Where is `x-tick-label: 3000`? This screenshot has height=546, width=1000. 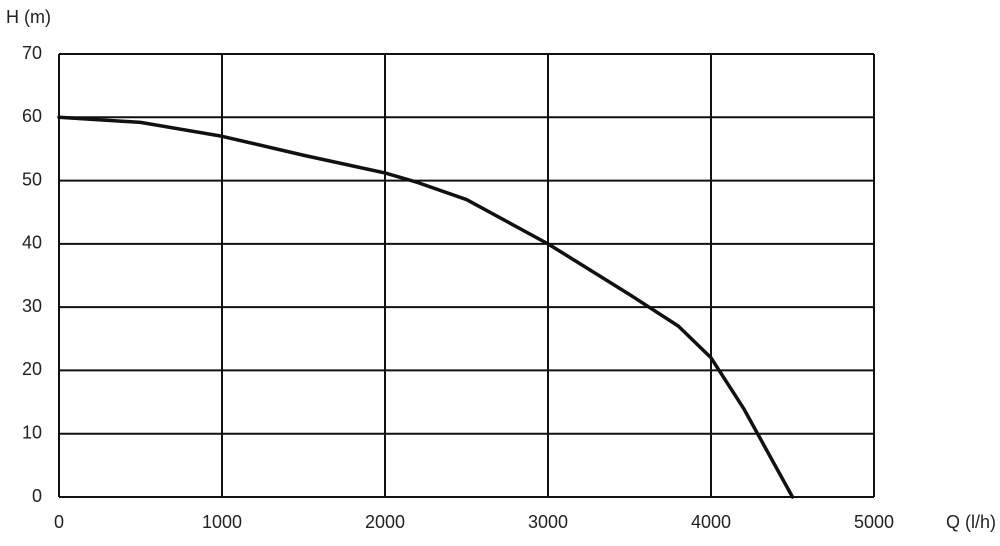 x-tick-label: 3000 is located at coordinates (548, 522).